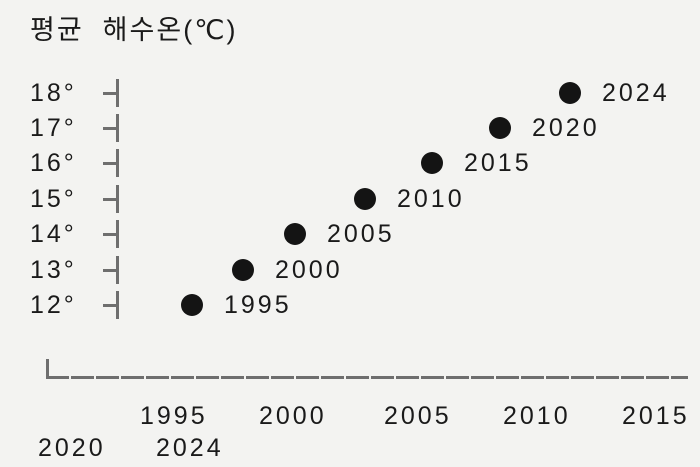 The height and width of the screenshot is (467, 700). Describe the element at coordinates (53, 128) in the screenshot. I see `y-tick-label-17: 17°` at that location.